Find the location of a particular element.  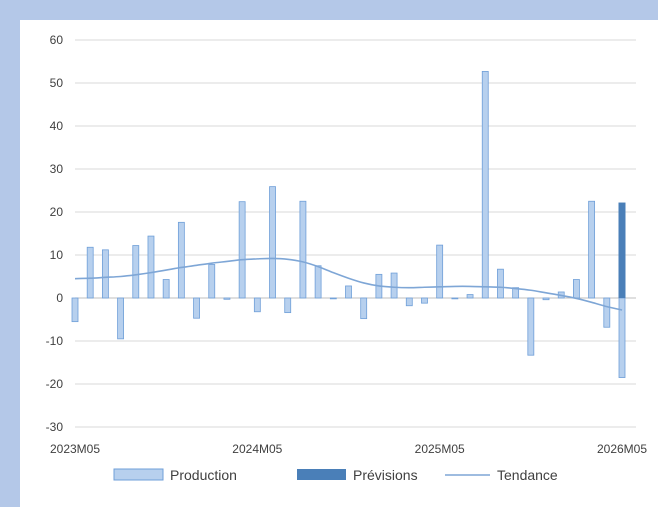

y-tick-label: 50 is located at coordinates (57, 83).